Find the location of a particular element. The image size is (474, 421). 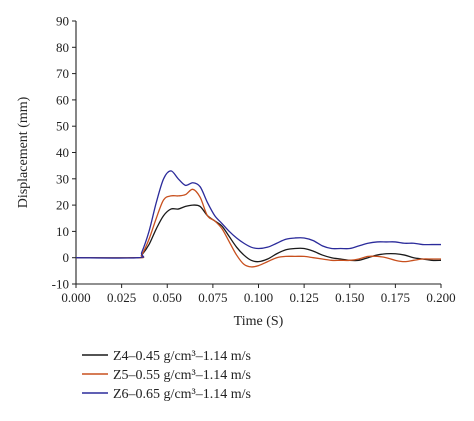

y-tick-label: 50 is located at coordinates (62, 126).